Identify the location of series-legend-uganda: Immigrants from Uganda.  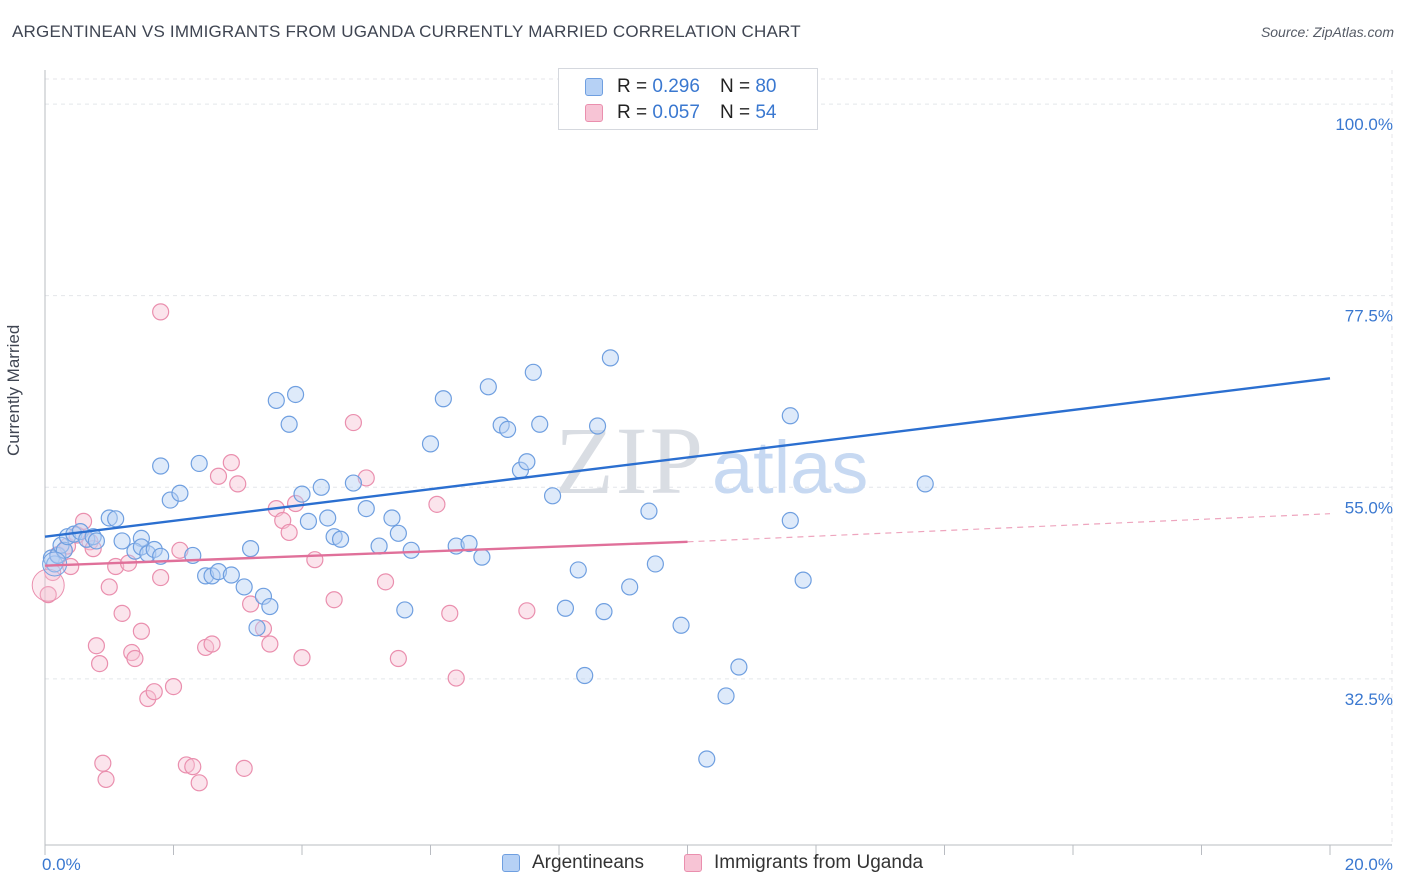
(803, 863).